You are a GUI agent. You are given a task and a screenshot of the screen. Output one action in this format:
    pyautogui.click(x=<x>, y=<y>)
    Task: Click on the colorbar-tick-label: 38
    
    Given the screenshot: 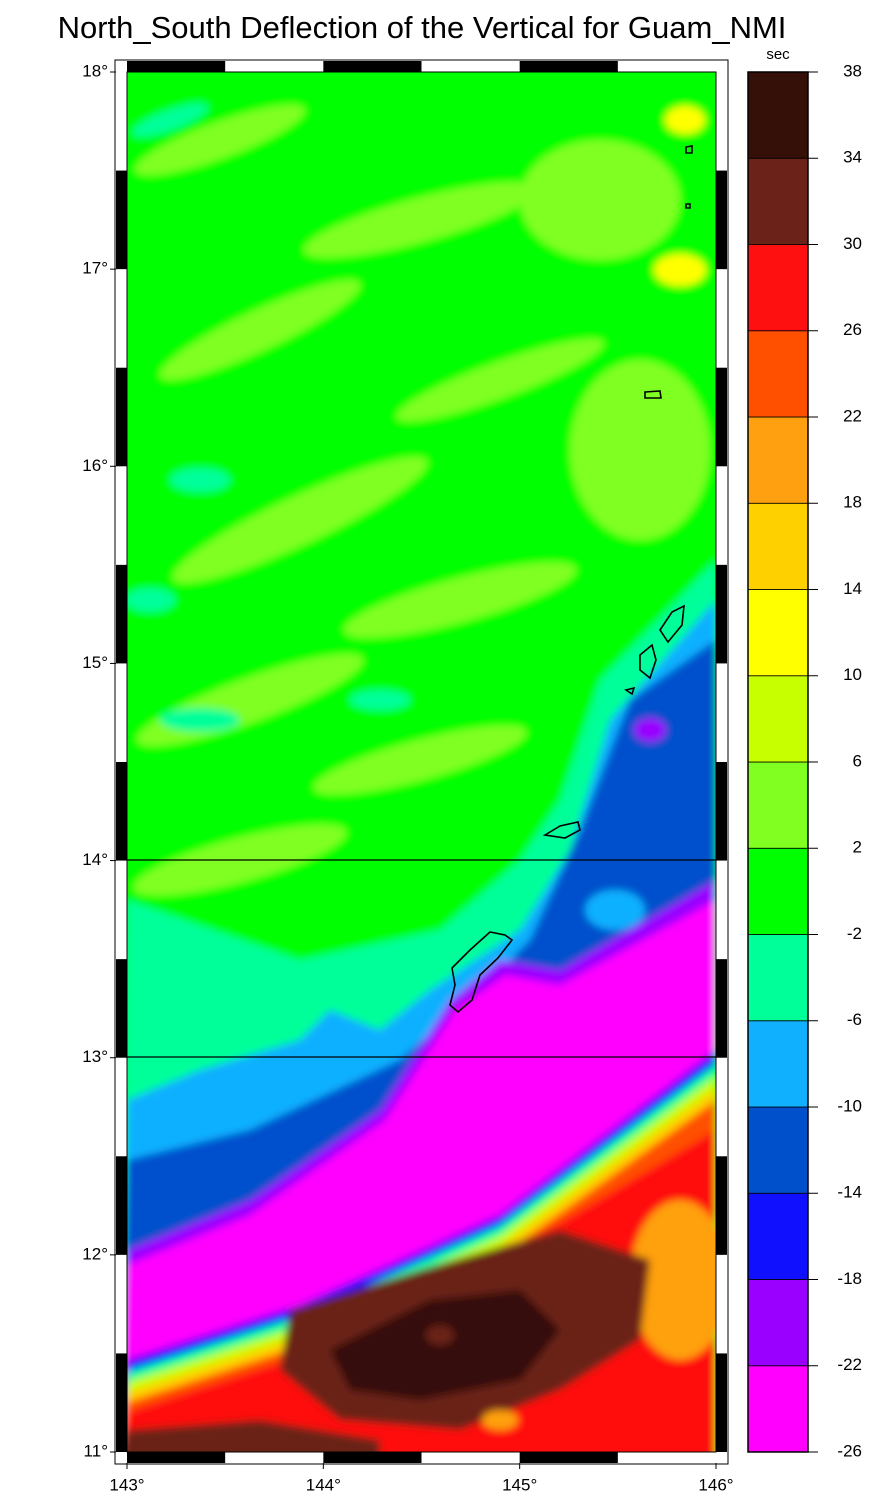 What is the action you would take?
    pyautogui.click(x=852, y=70)
    